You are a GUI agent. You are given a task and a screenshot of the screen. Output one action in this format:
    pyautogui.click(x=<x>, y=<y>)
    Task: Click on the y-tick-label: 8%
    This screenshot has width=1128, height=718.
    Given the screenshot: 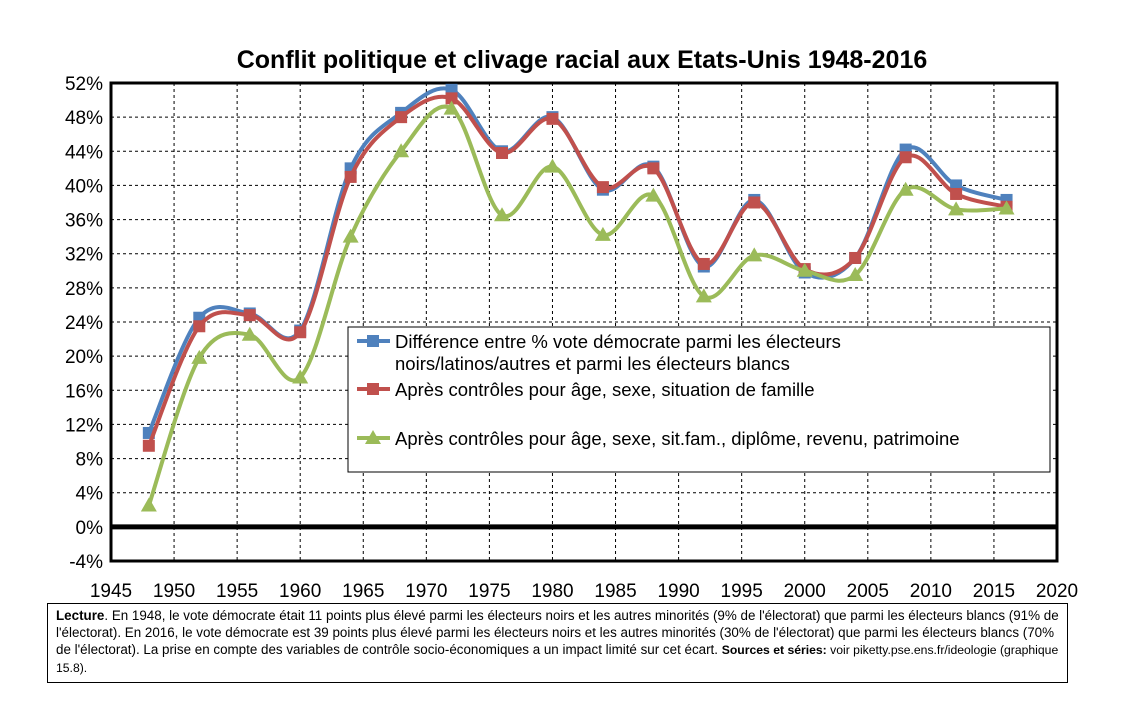 What is the action you would take?
    pyautogui.click(x=90, y=460)
    